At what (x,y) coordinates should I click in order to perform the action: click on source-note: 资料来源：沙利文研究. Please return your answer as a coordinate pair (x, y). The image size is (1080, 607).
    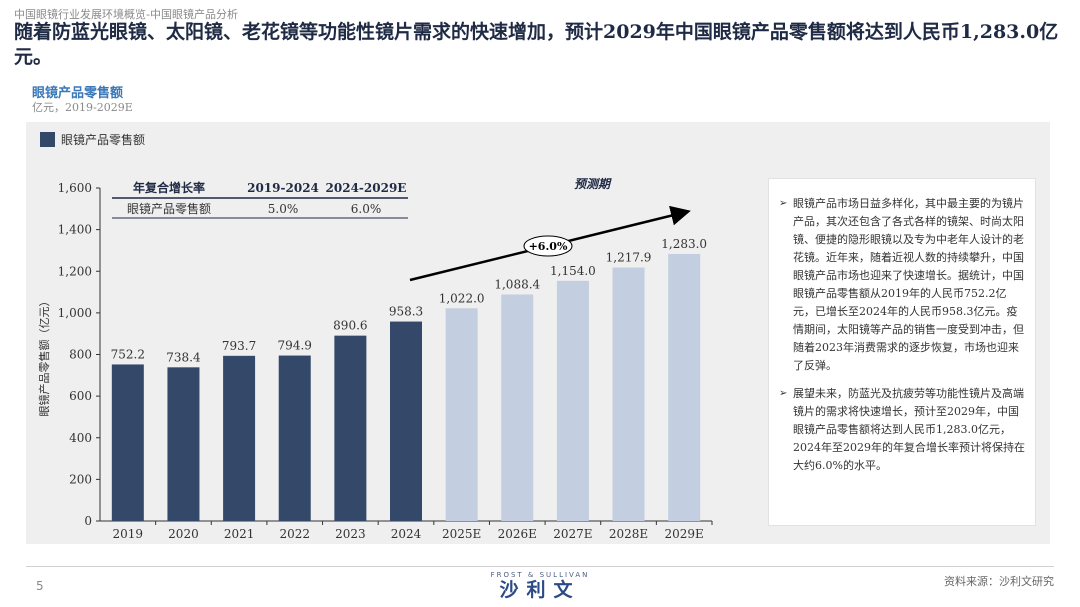
    Looking at the image, I should click on (999, 581).